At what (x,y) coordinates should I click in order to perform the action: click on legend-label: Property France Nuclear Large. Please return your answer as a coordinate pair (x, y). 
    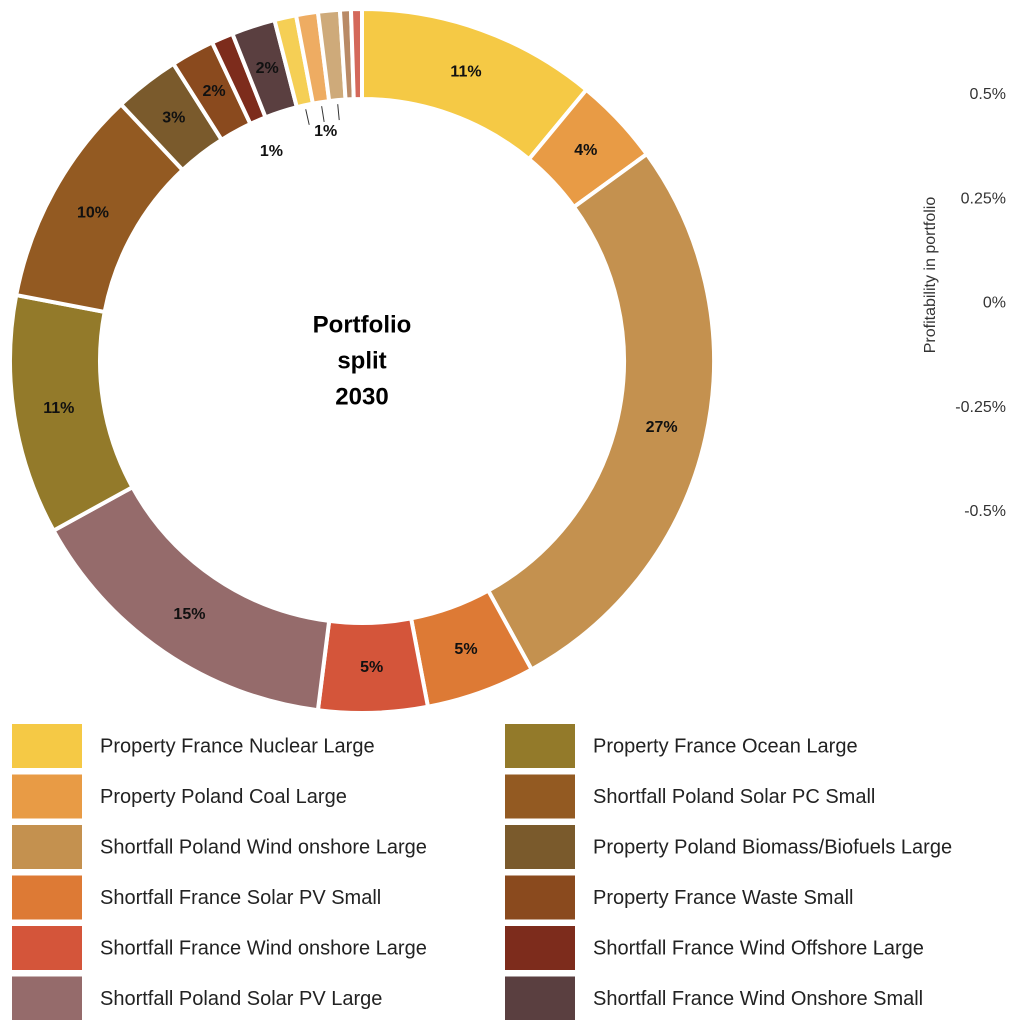
    Looking at the image, I should click on (237, 746).